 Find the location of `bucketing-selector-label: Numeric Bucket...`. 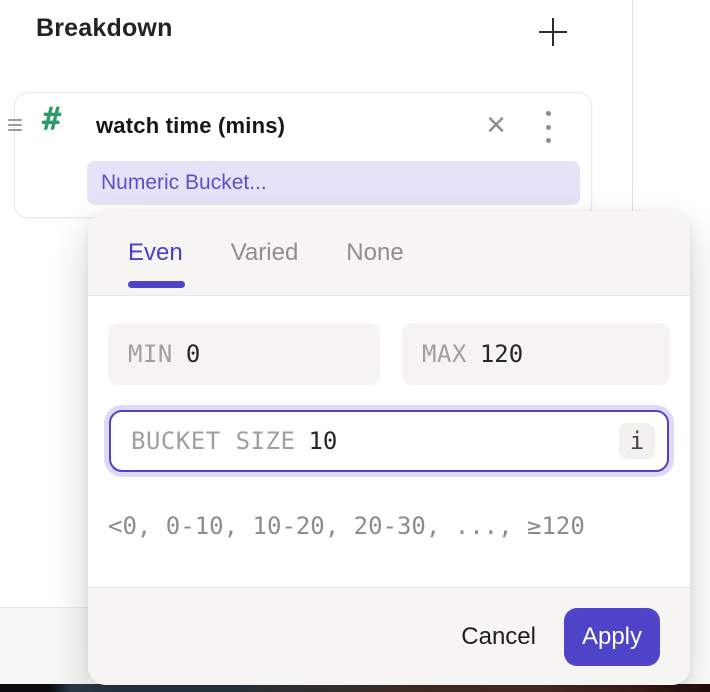

bucketing-selector-label: Numeric Bucket... is located at coordinates (184, 182).